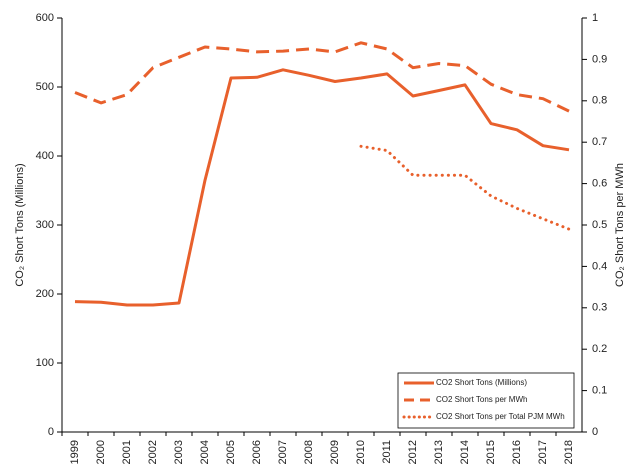  What do you see at coordinates (387, 452) in the screenshot?
I see `x-tick-label: 2011` at bounding box center [387, 452].